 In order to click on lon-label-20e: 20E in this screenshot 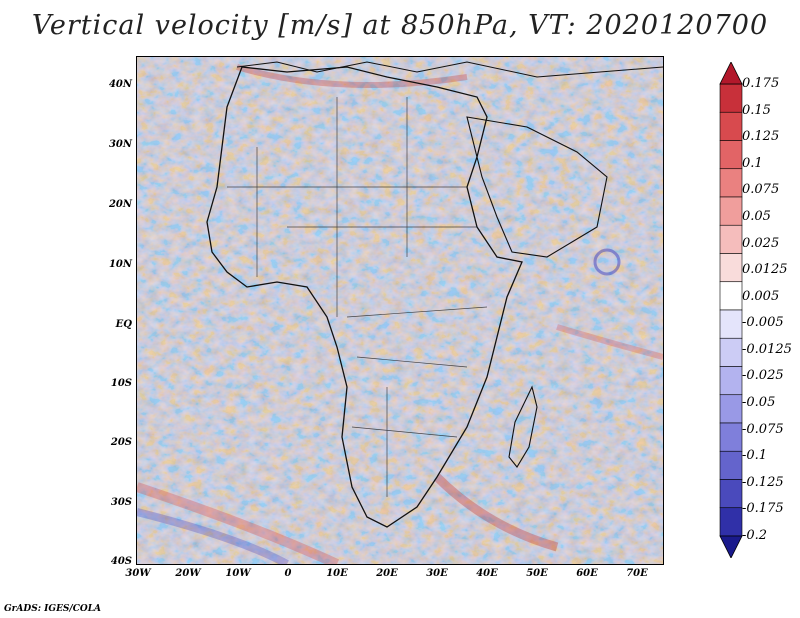, I will do `click(387, 573)`.